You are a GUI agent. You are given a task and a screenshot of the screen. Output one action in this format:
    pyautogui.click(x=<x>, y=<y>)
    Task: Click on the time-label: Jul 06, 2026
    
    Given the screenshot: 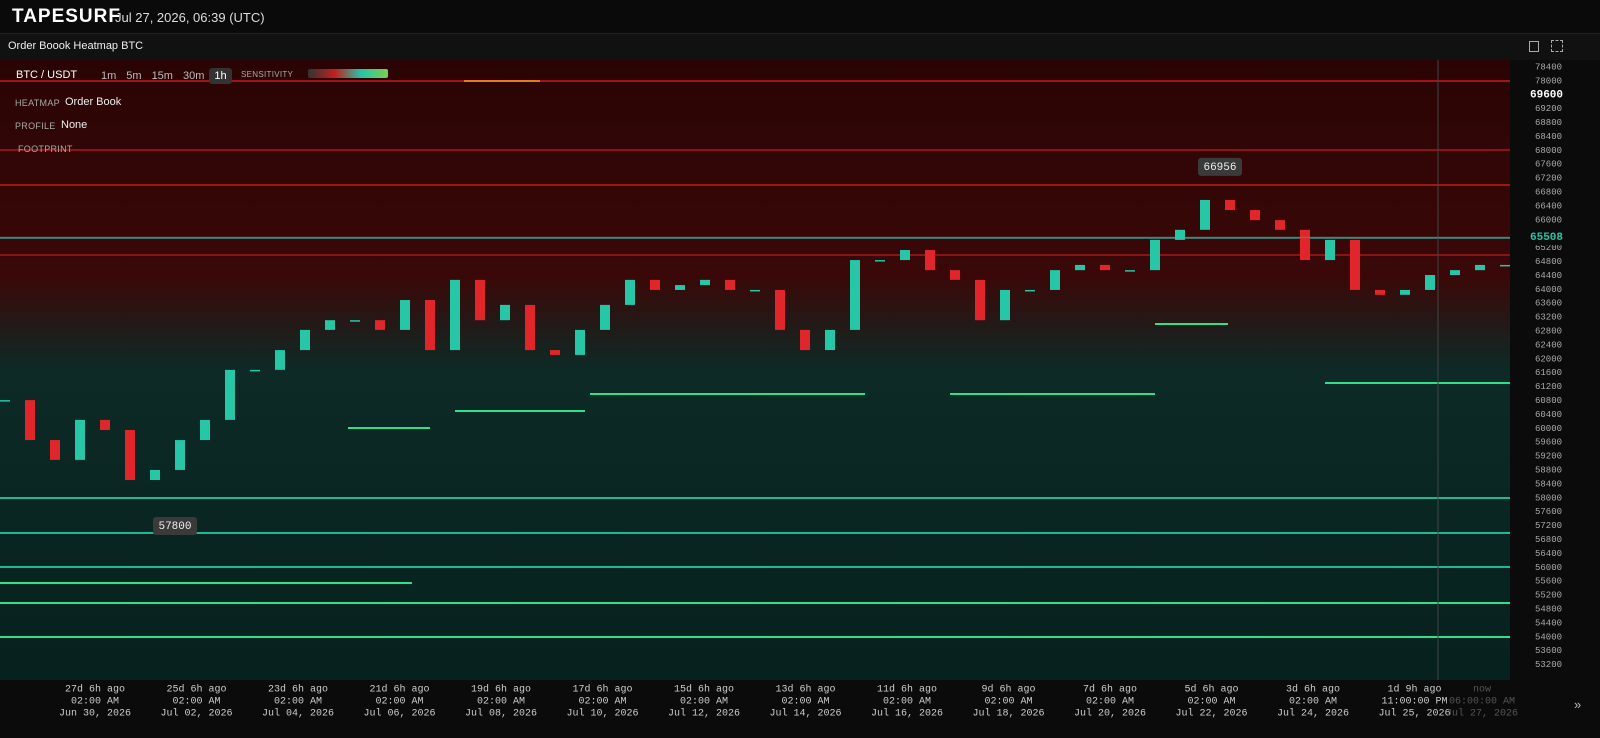 What is the action you would take?
    pyautogui.click(x=399, y=714)
    